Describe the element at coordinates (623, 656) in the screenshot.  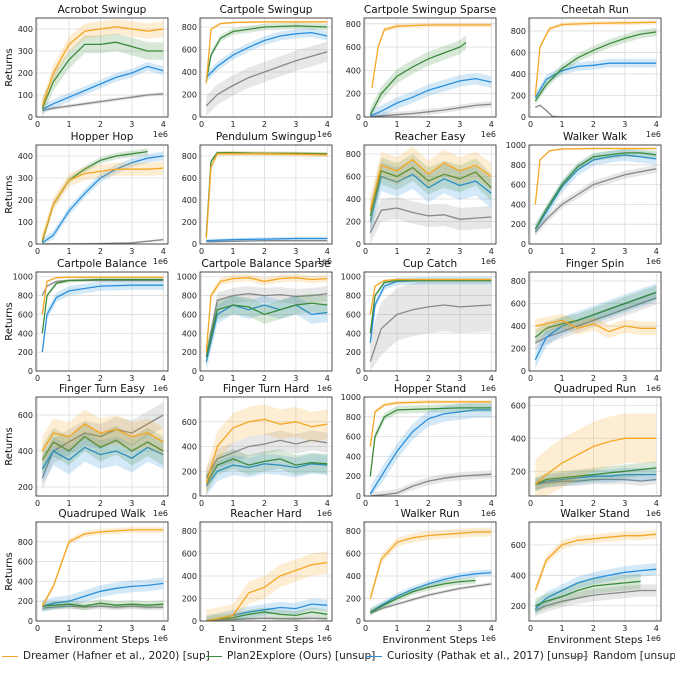
I see `legend-item-random: Random [unsup]` at that location.